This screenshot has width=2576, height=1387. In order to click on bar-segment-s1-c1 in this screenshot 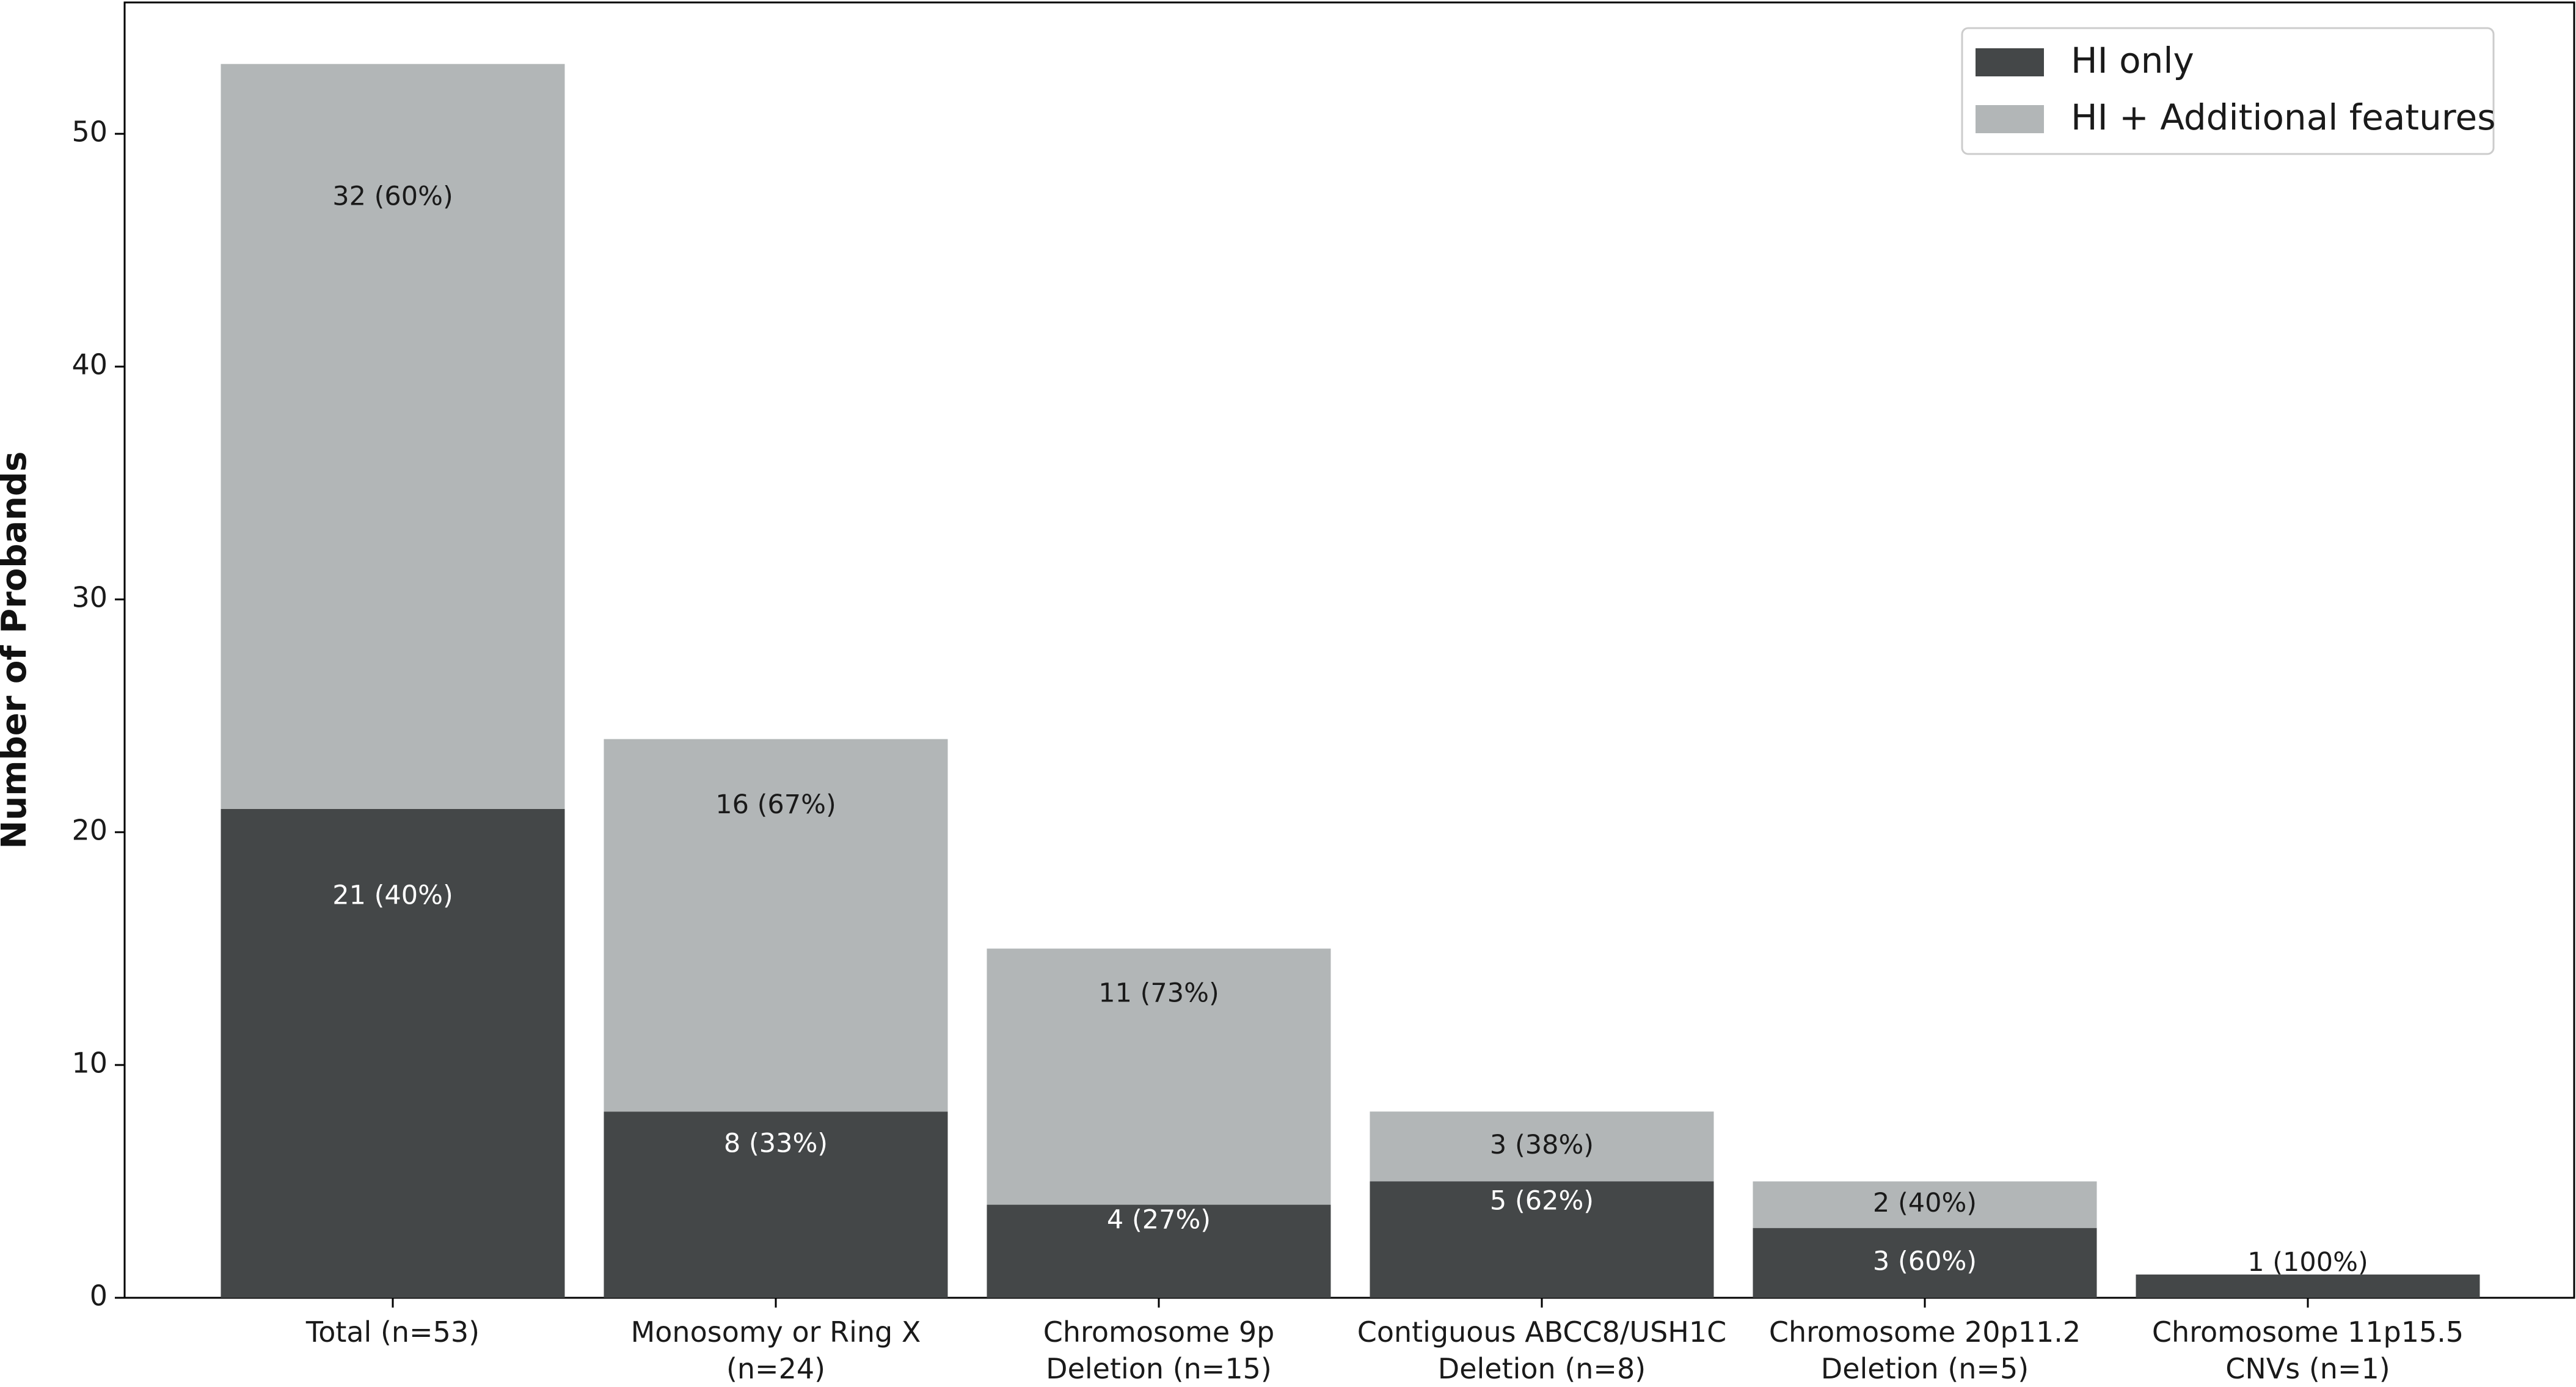, I will do `click(776, 925)`.